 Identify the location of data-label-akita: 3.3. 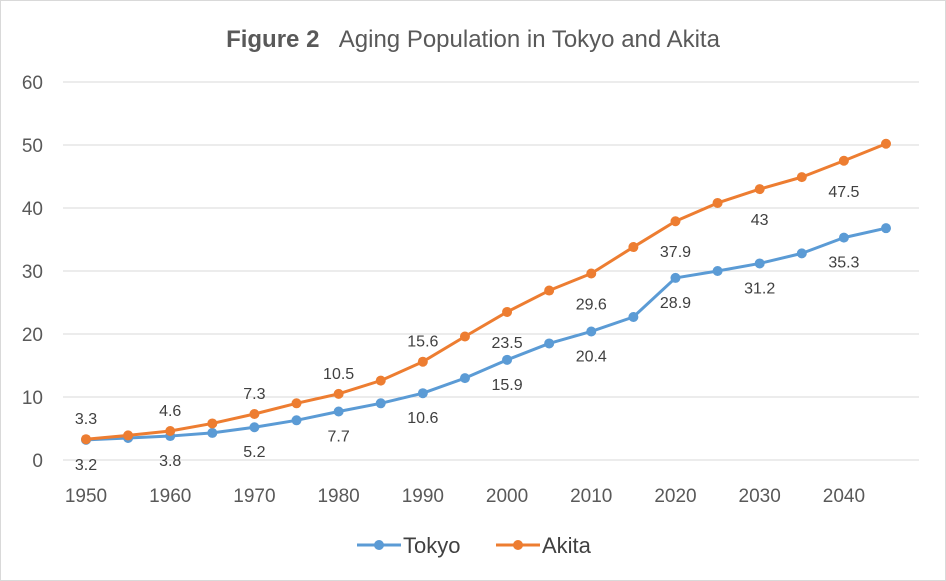
(86, 419).